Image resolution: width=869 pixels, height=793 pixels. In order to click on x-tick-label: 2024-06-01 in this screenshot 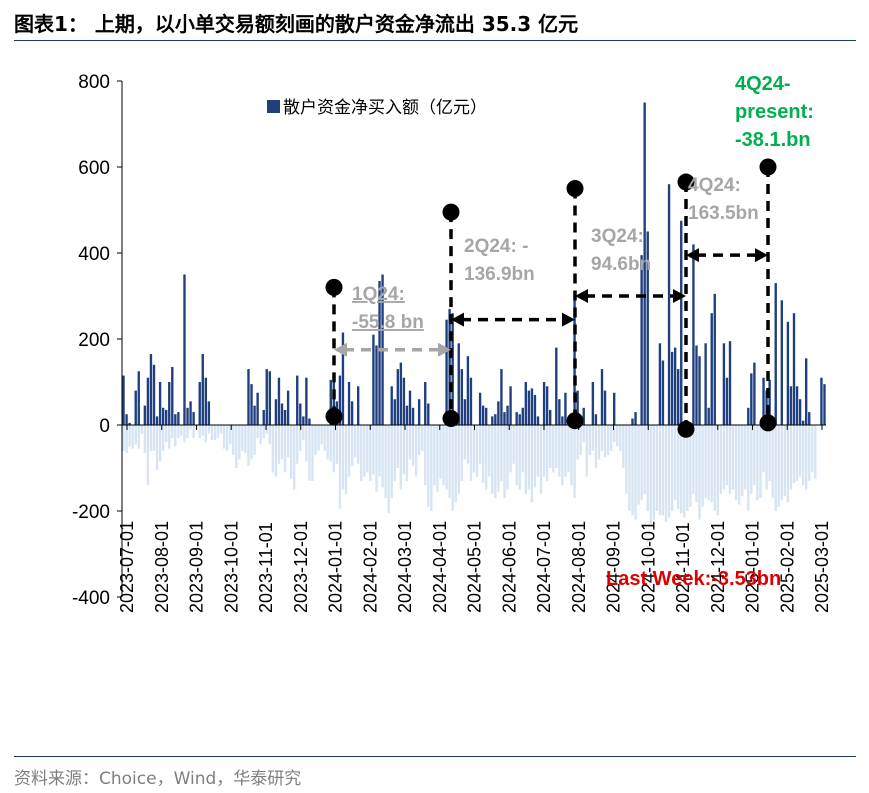, I will do `click(509, 567)`.